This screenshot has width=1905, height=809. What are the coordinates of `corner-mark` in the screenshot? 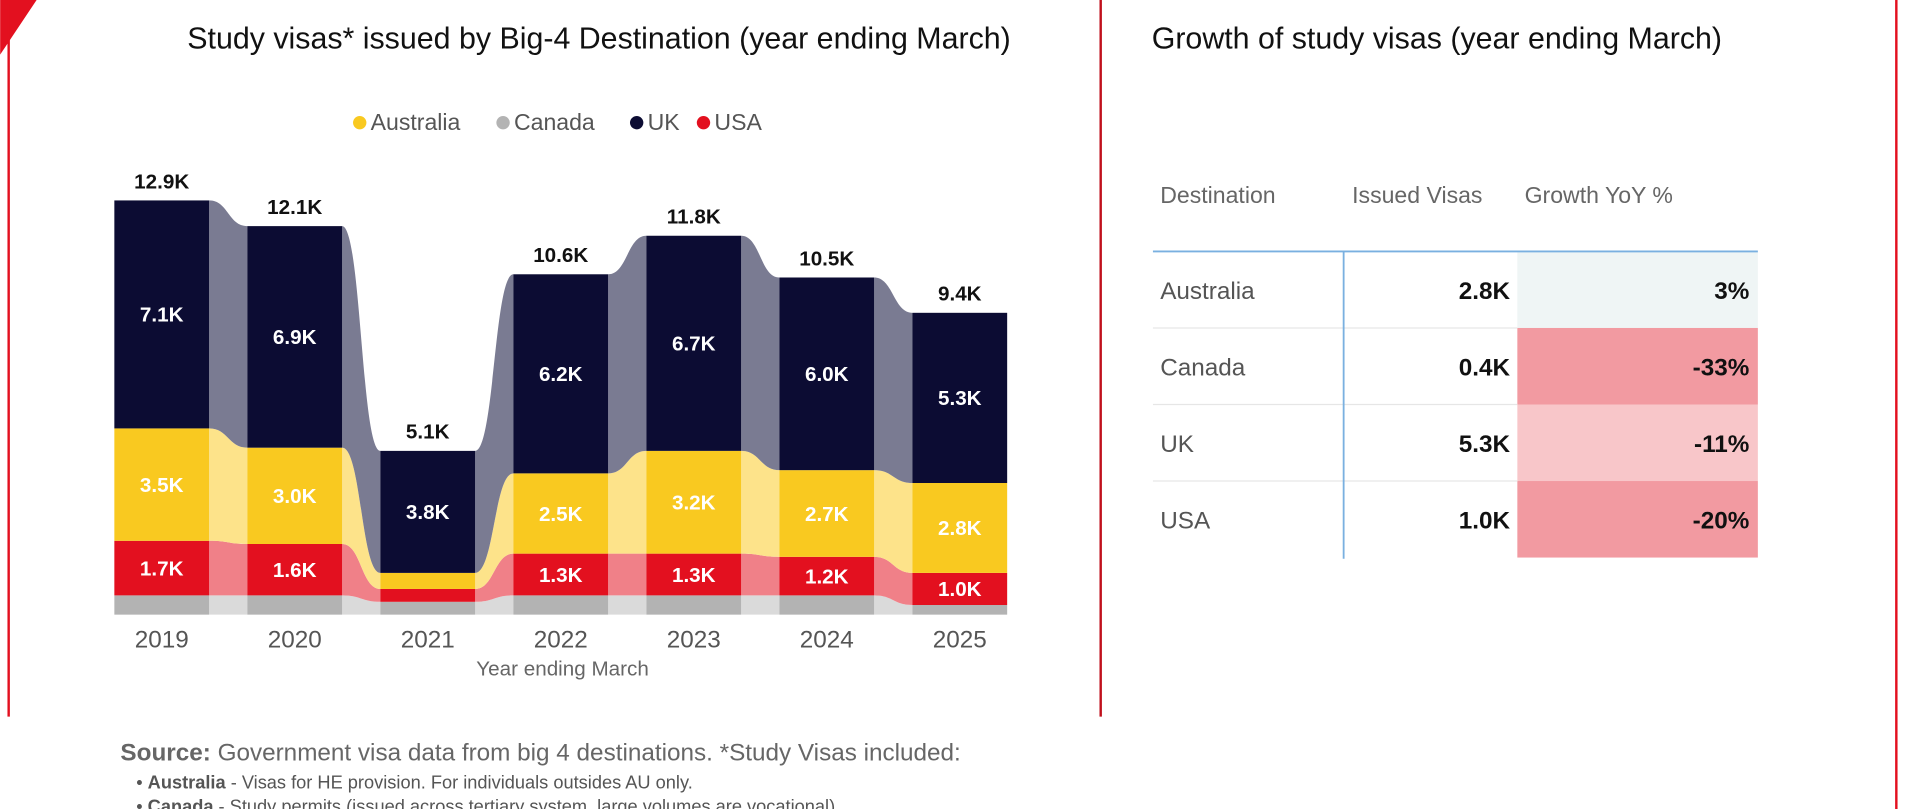 It's located at (18, 27).